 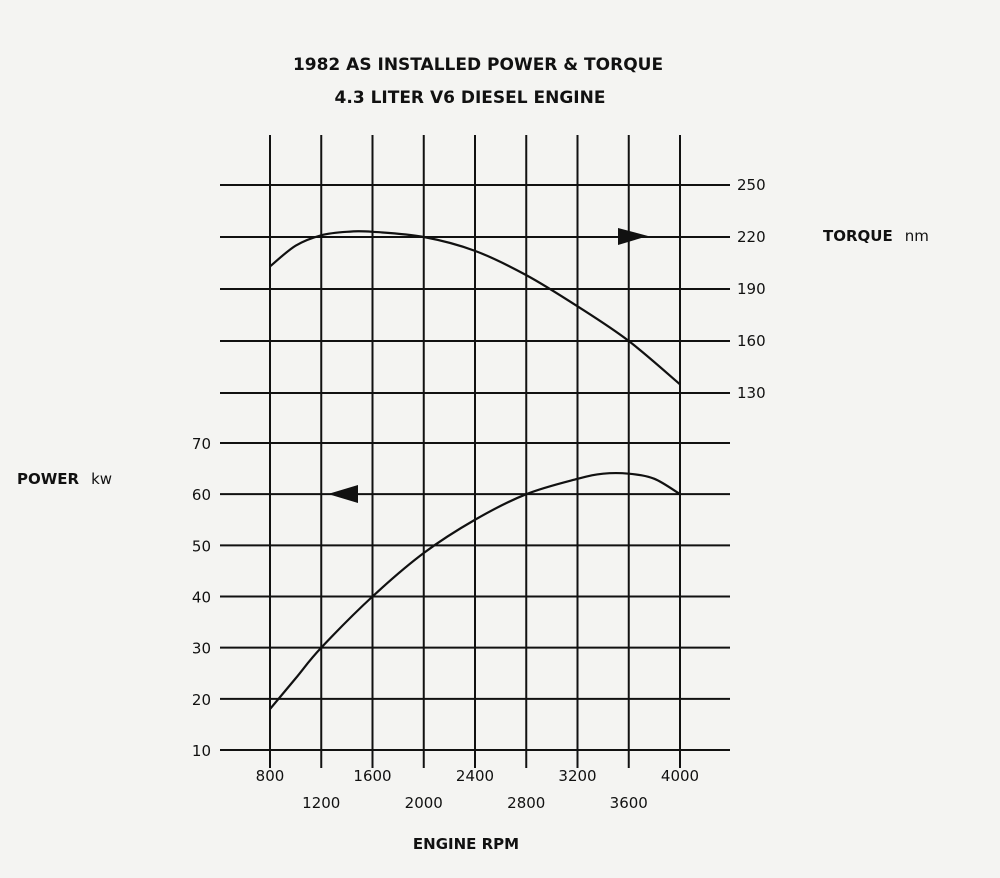 What do you see at coordinates (470, 98) in the screenshot?
I see `chart-subtitle: 4.3 LITER V6 DIESEL ENGINE` at bounding box center [470, 98].